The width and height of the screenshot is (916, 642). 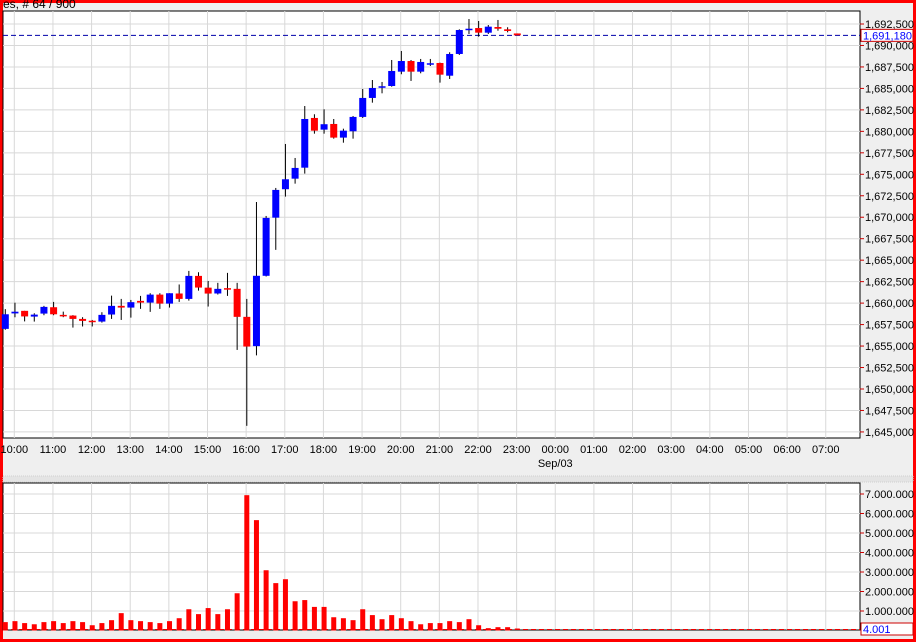 I want to click on time-tick-label: 16:00, so click(x=246, y=450).